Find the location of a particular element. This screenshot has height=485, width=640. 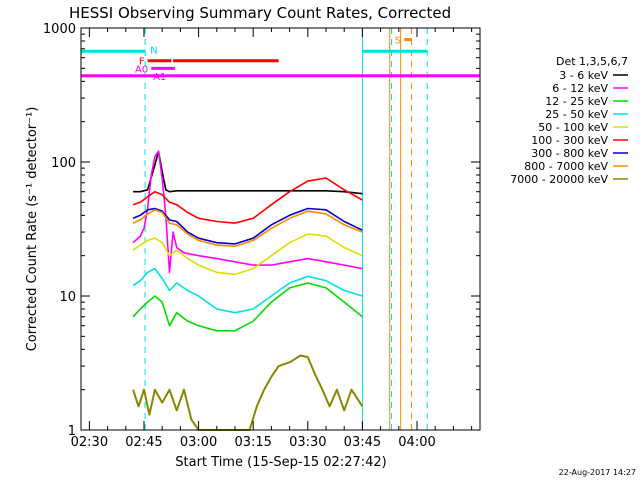

legend-entry: 6 - 12 keV is located at coordinates (580, 88).